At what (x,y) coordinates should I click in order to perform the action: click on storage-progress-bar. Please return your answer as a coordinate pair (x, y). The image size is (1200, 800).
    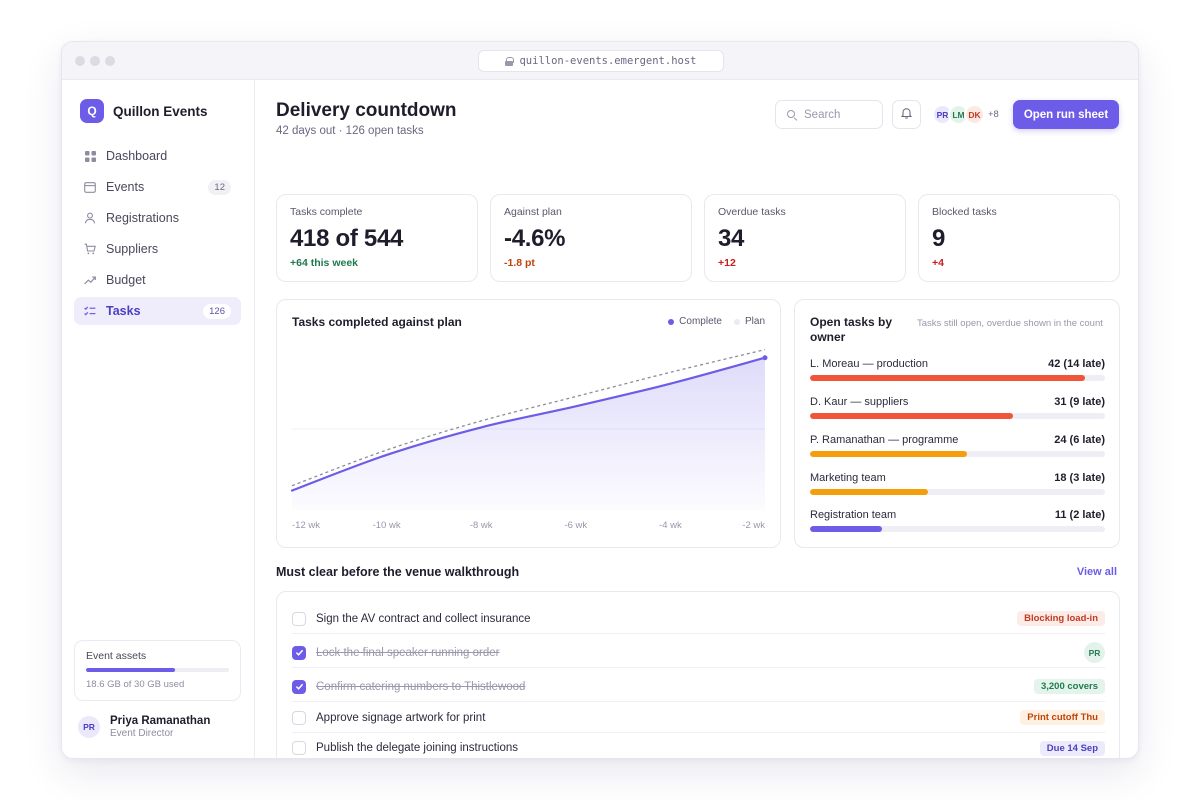
    Looking at the image, I should click on (157, 670).